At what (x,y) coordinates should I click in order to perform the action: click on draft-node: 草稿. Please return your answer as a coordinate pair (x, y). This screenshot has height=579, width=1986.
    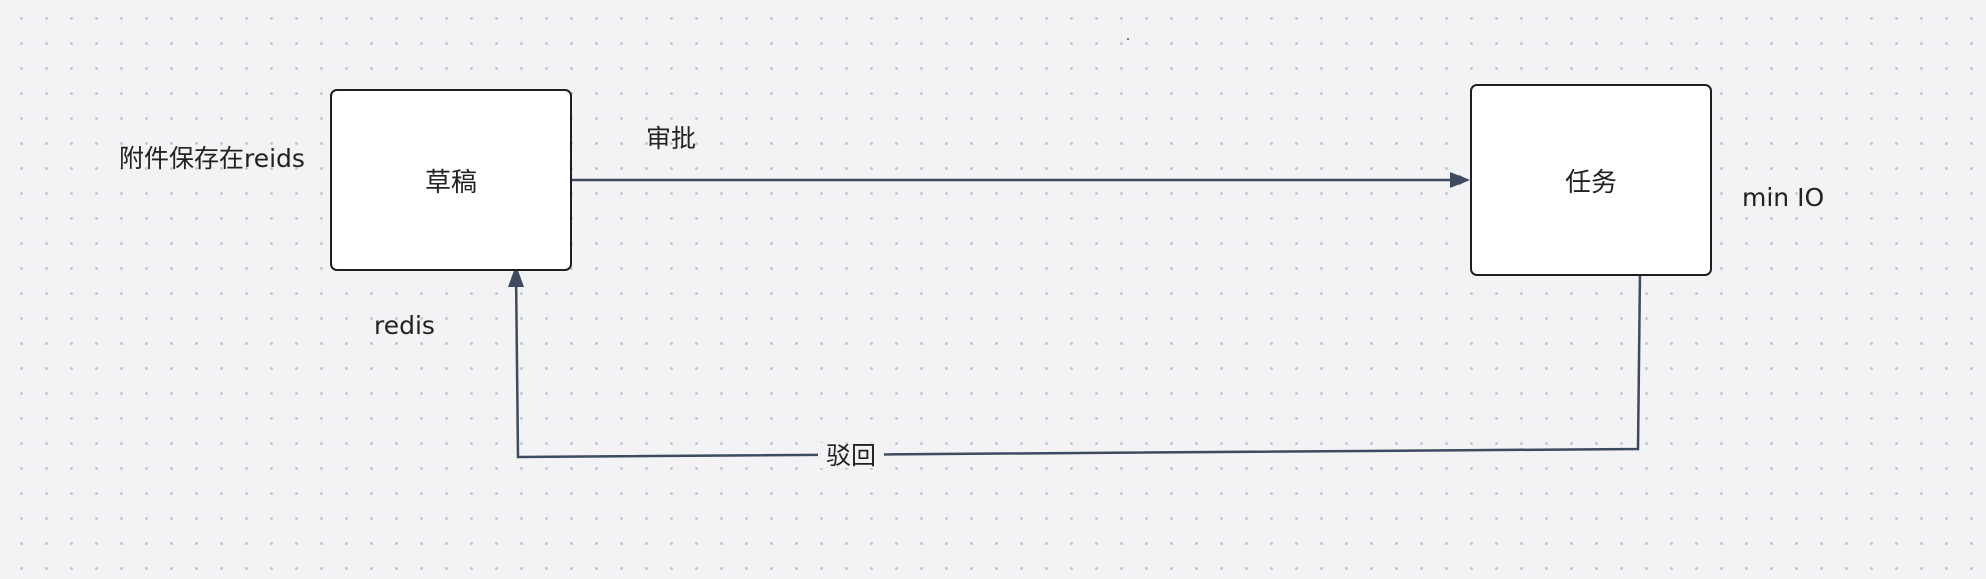
    Looking at the image, I should click on (451, 180).